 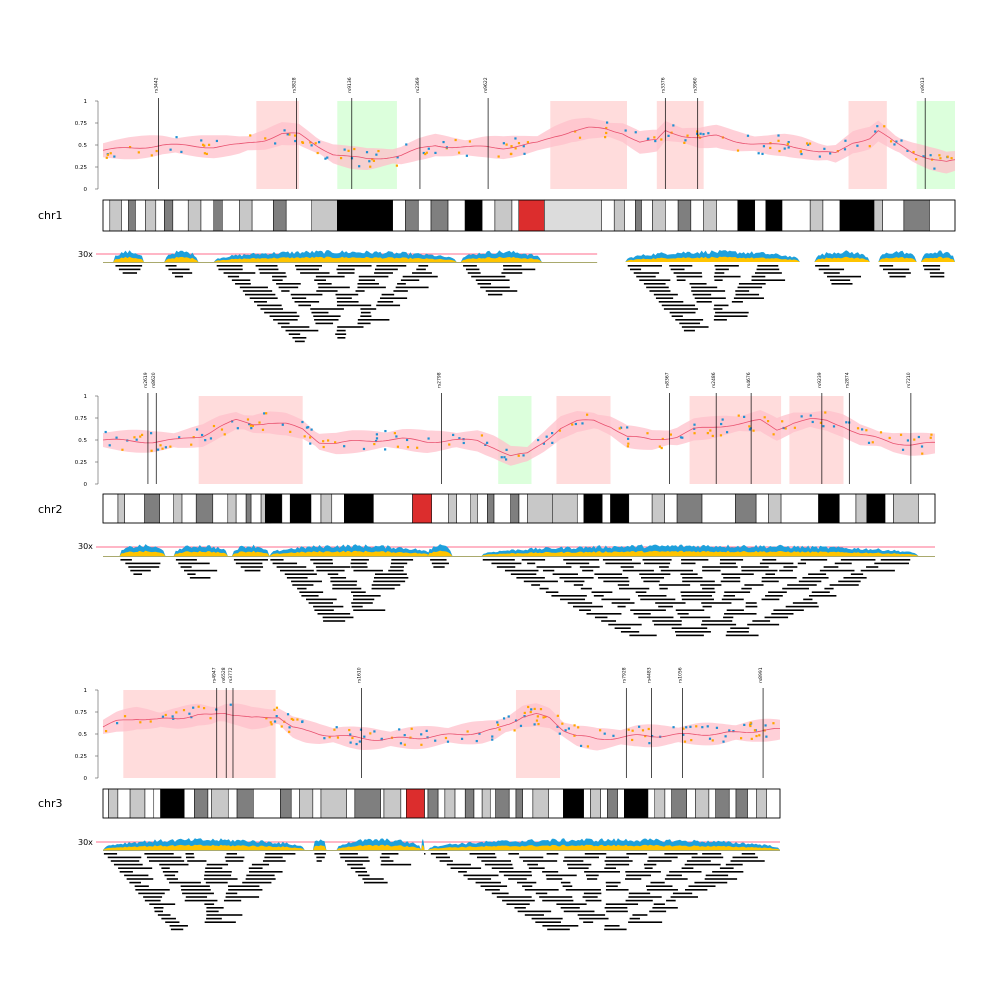 What do you see at coordinates (85, 546) in the screenshot?
I see `coverage-label: 30x` at bounding box center [85, 546].